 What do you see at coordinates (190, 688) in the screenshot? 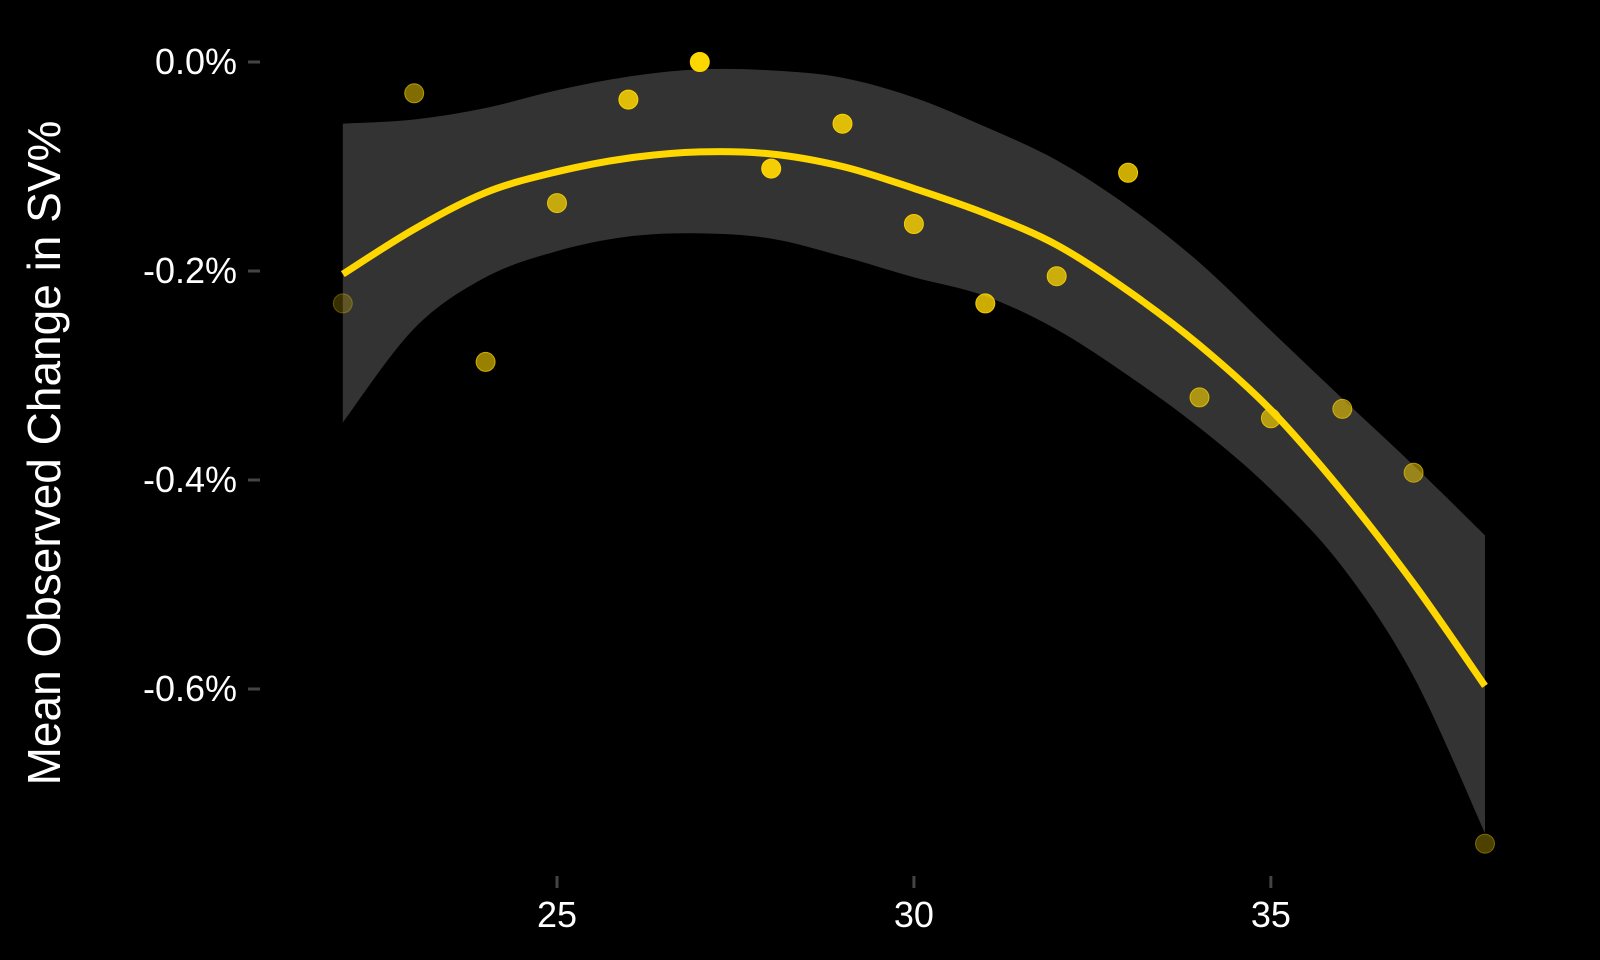
I see `y-tick-label: -0.6%` at bounding box center [190, 688].